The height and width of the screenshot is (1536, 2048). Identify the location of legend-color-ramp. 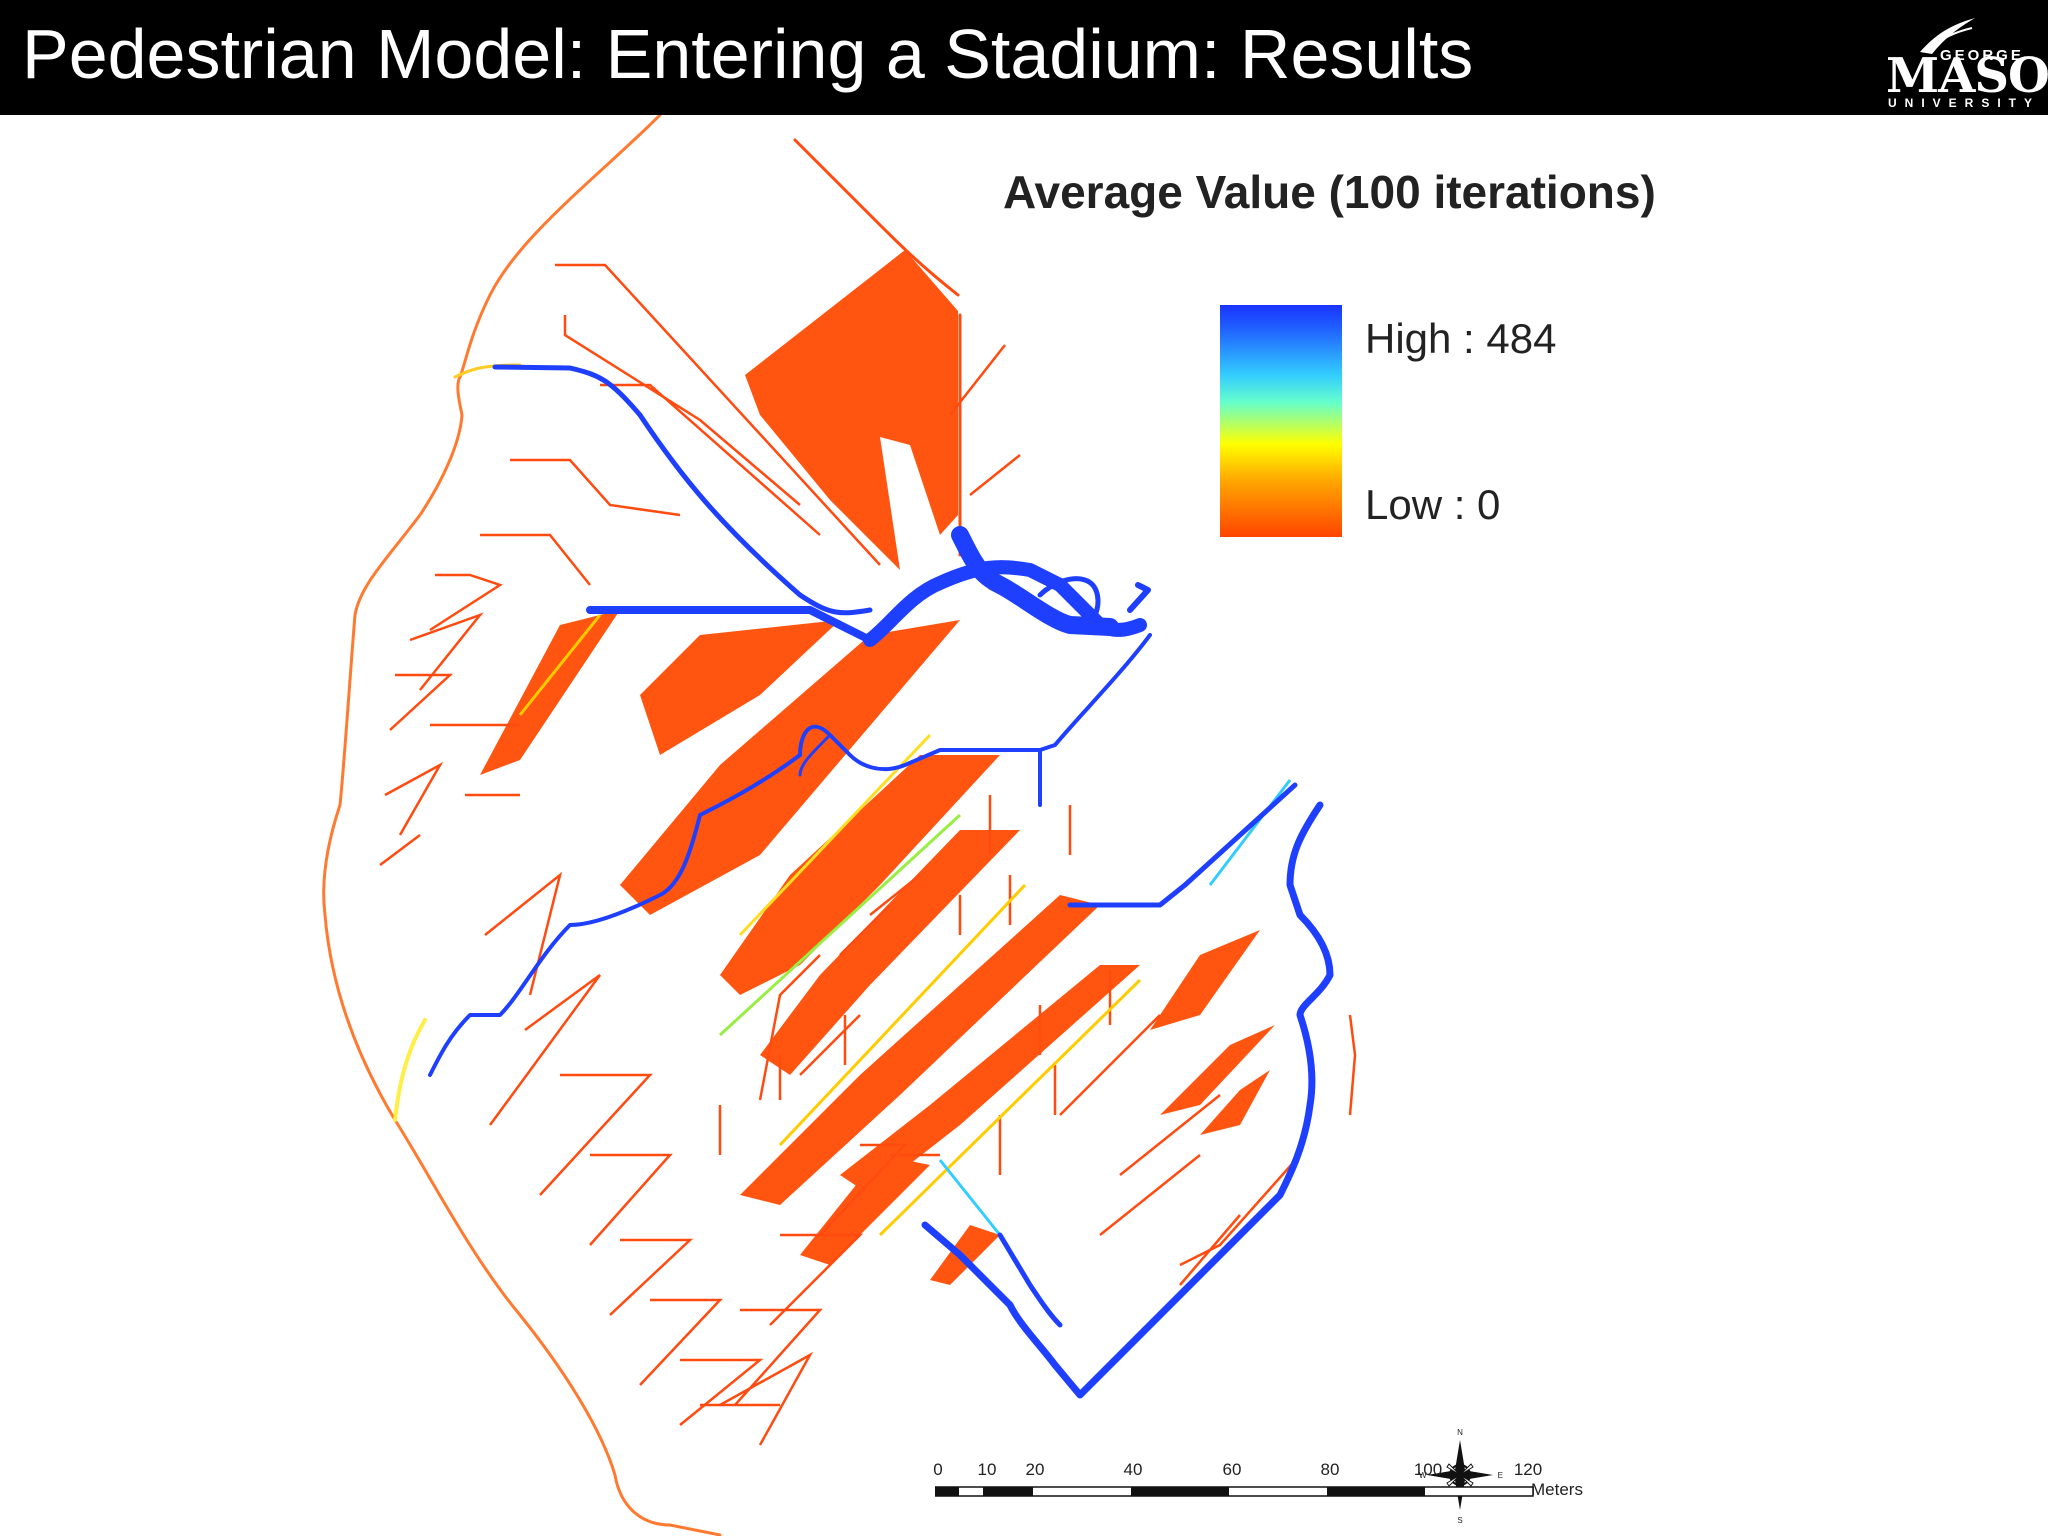
(1281, 421).